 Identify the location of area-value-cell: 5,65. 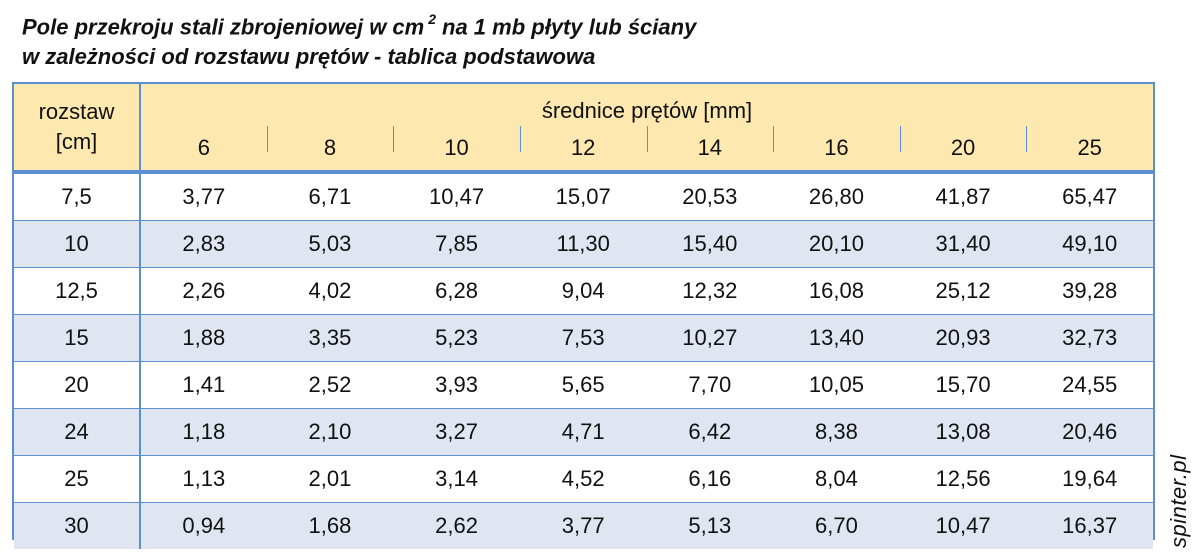
(583, 385).